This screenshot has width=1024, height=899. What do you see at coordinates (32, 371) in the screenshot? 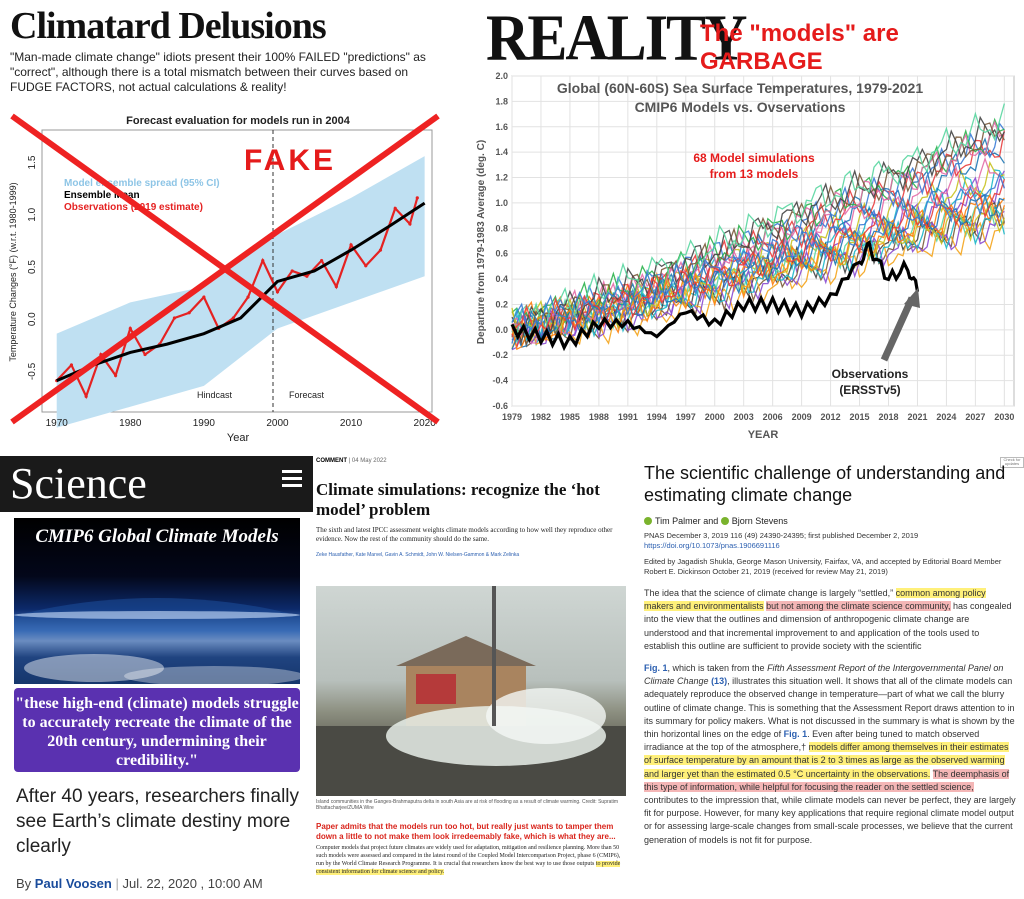
I see `forecast-y-tick: -0.5` at bounding box center [32, 371].